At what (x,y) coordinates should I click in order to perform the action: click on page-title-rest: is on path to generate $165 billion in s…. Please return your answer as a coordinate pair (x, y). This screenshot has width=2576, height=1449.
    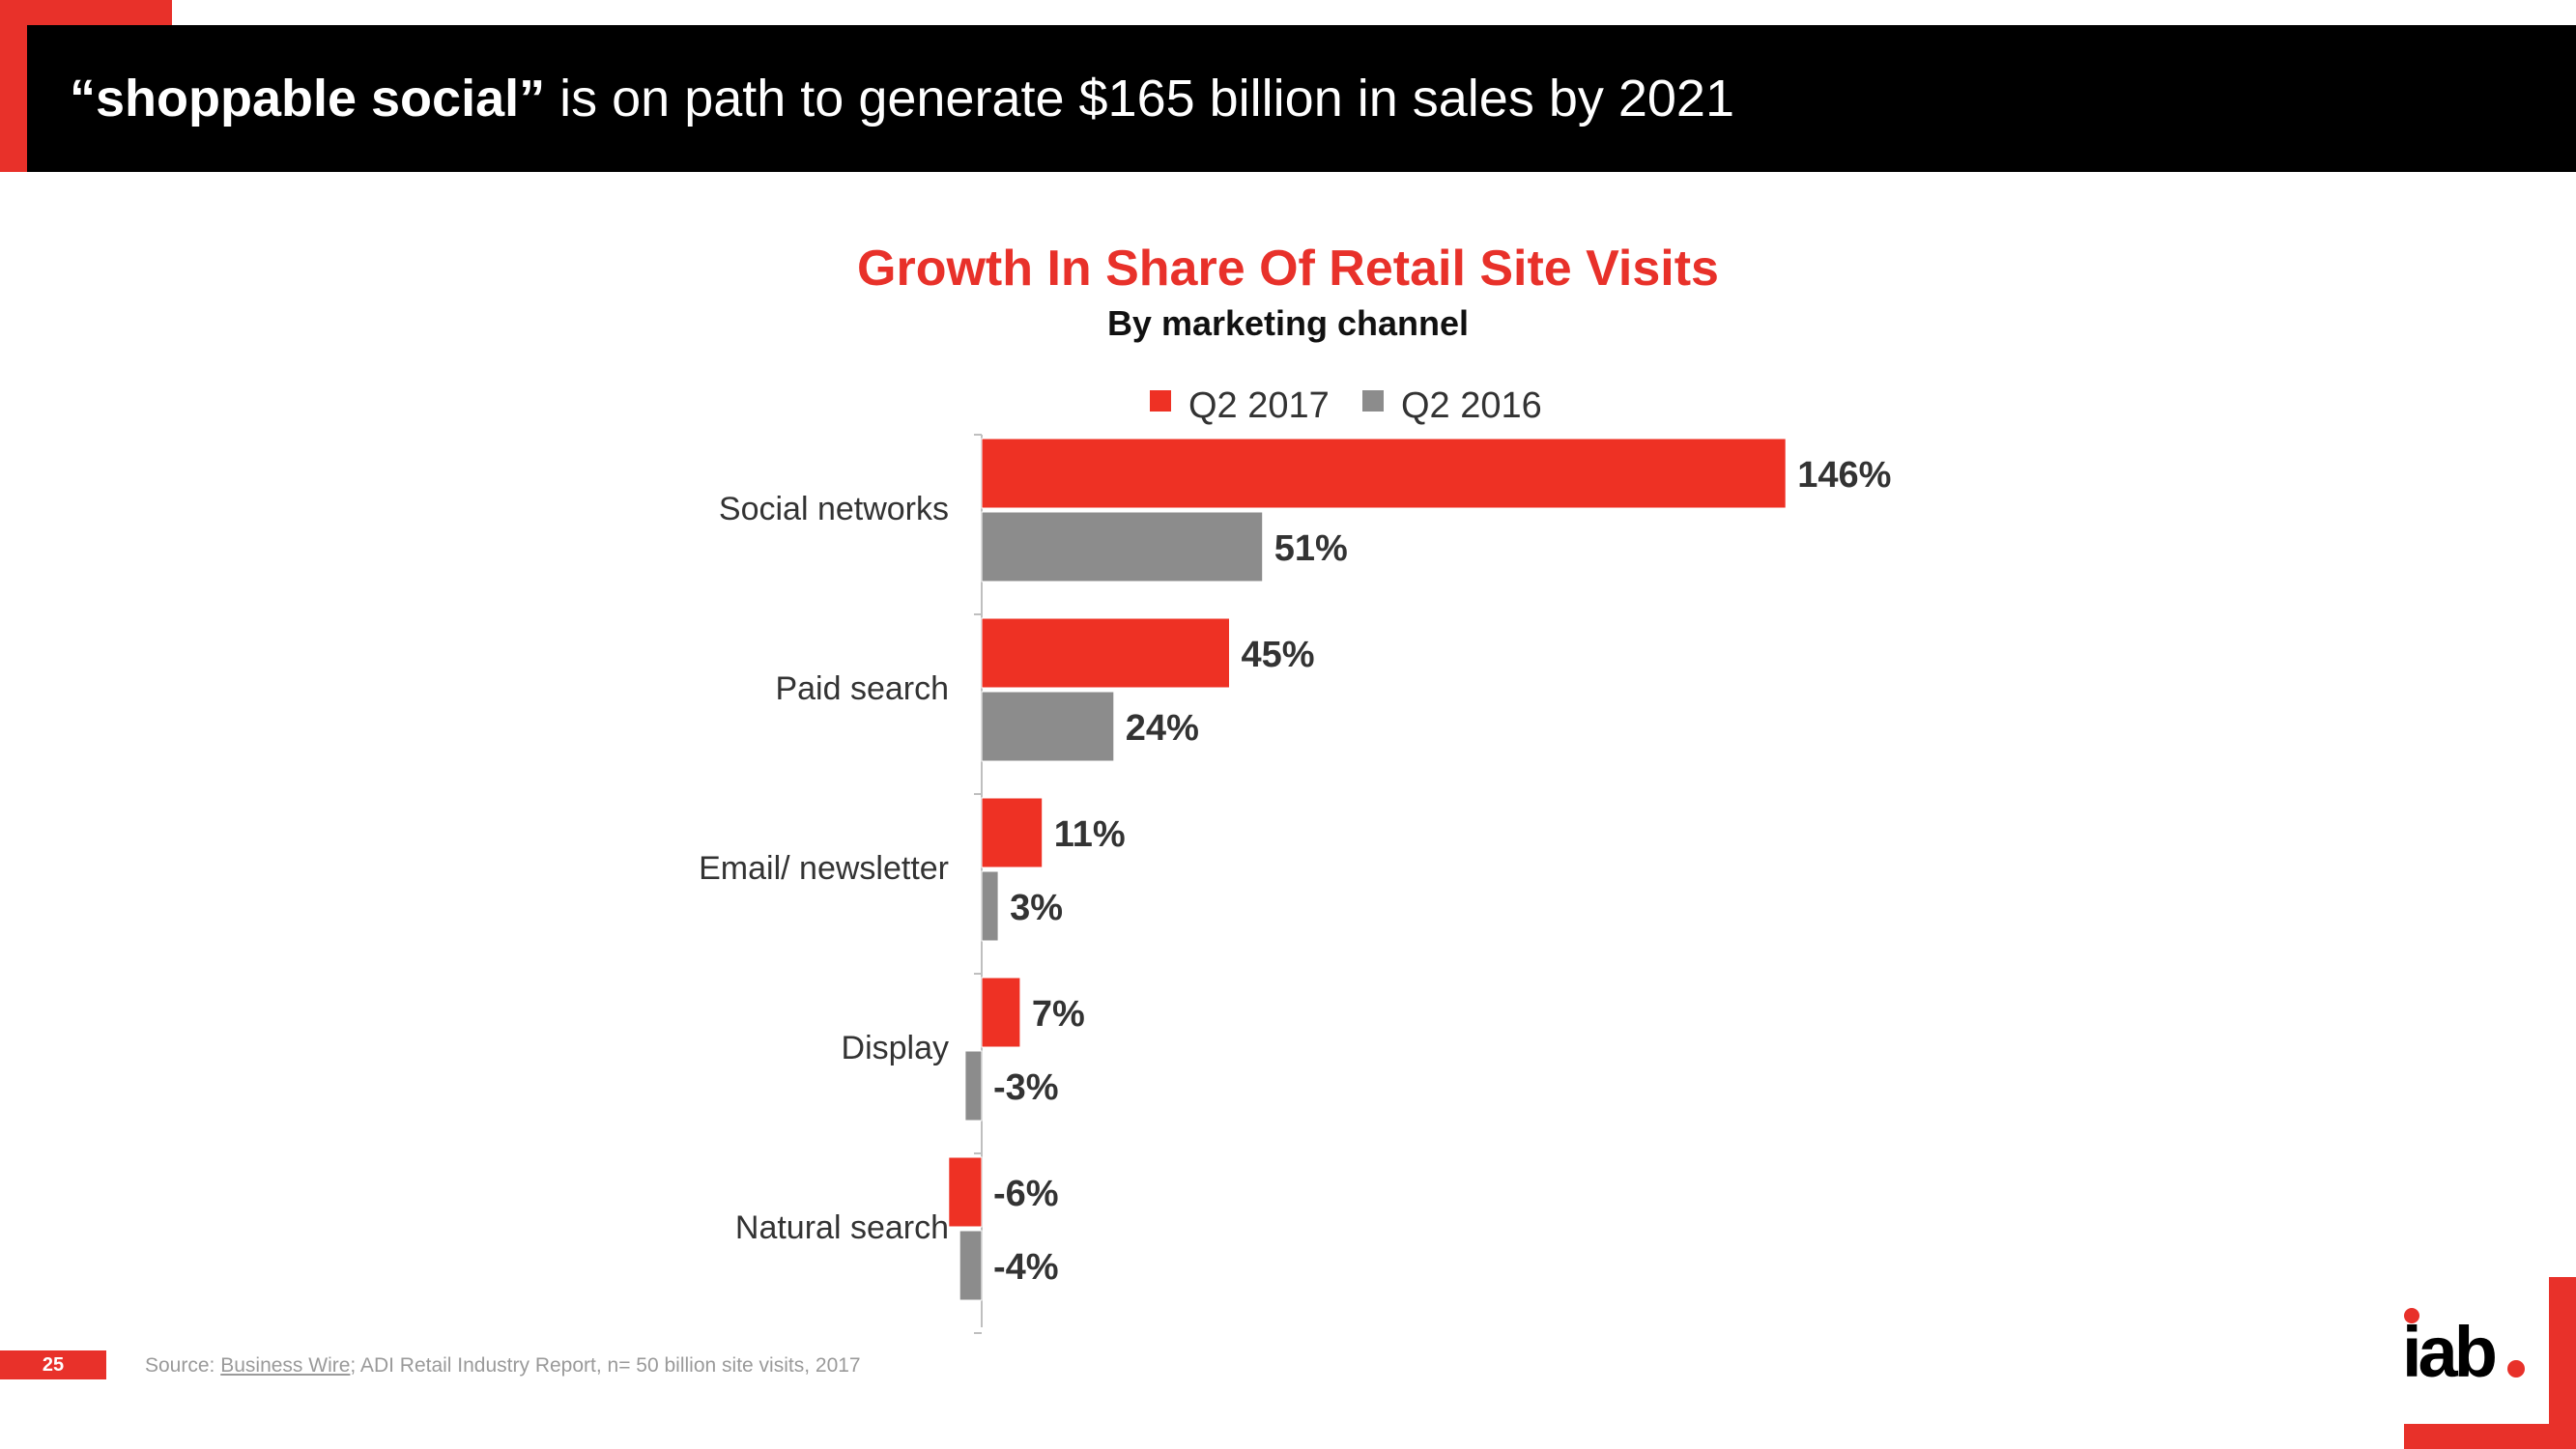
    Looking at the image, I should click on (1140, 99).